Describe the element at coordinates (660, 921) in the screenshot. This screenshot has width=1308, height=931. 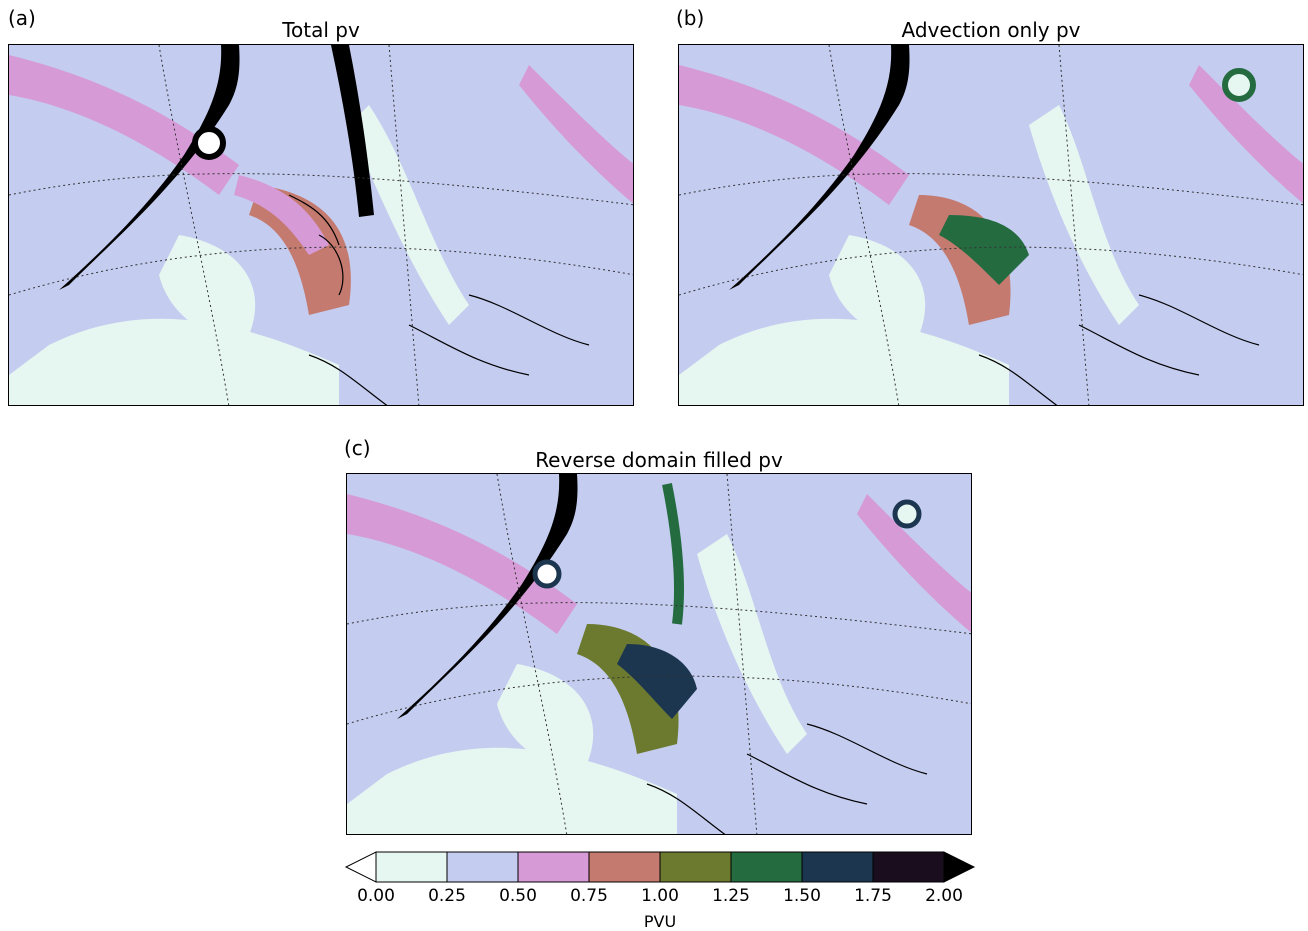
I see `colorbar-label: PVU` at that location.